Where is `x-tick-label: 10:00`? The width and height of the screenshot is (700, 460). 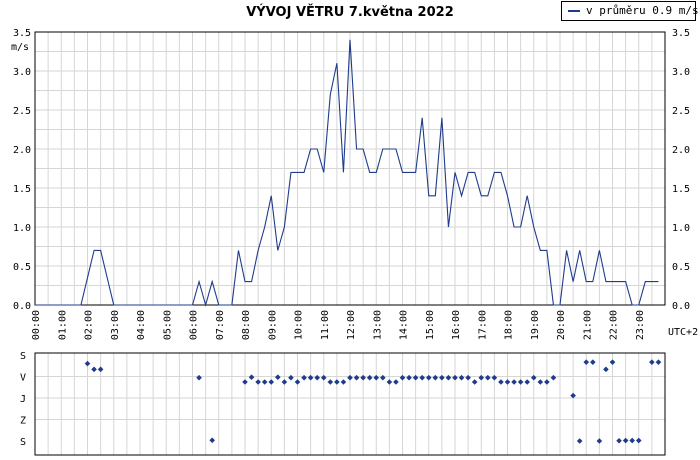
x-tick-label: 10:00 is located at coordinates (299, 325).